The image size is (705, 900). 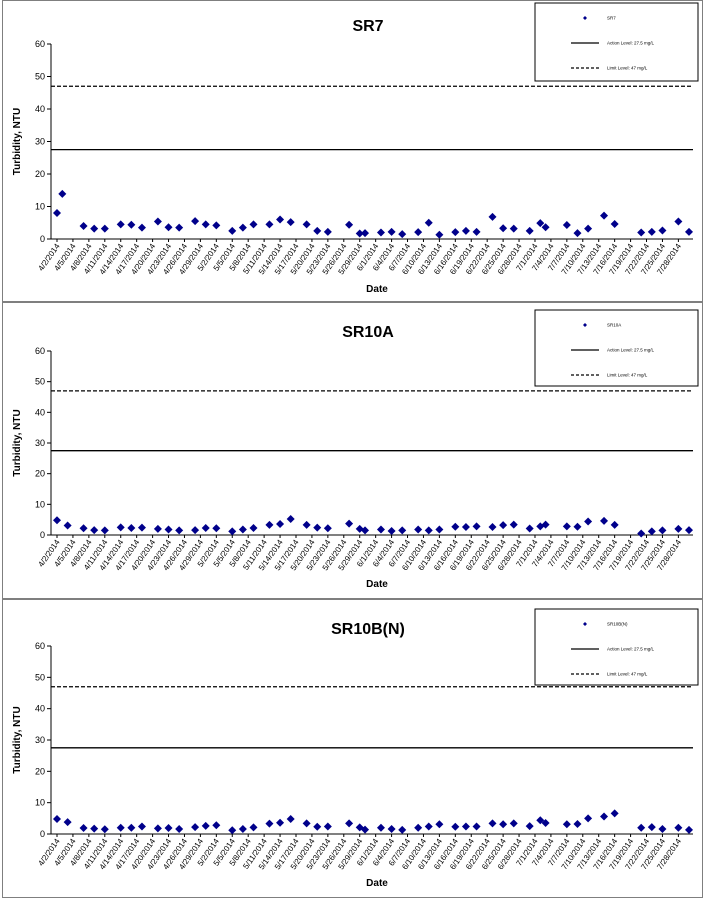 What do you see at coordinates (40, 803) in the screenshot?
I see `y-tick-label: 10` at bounding box center [40, 803].